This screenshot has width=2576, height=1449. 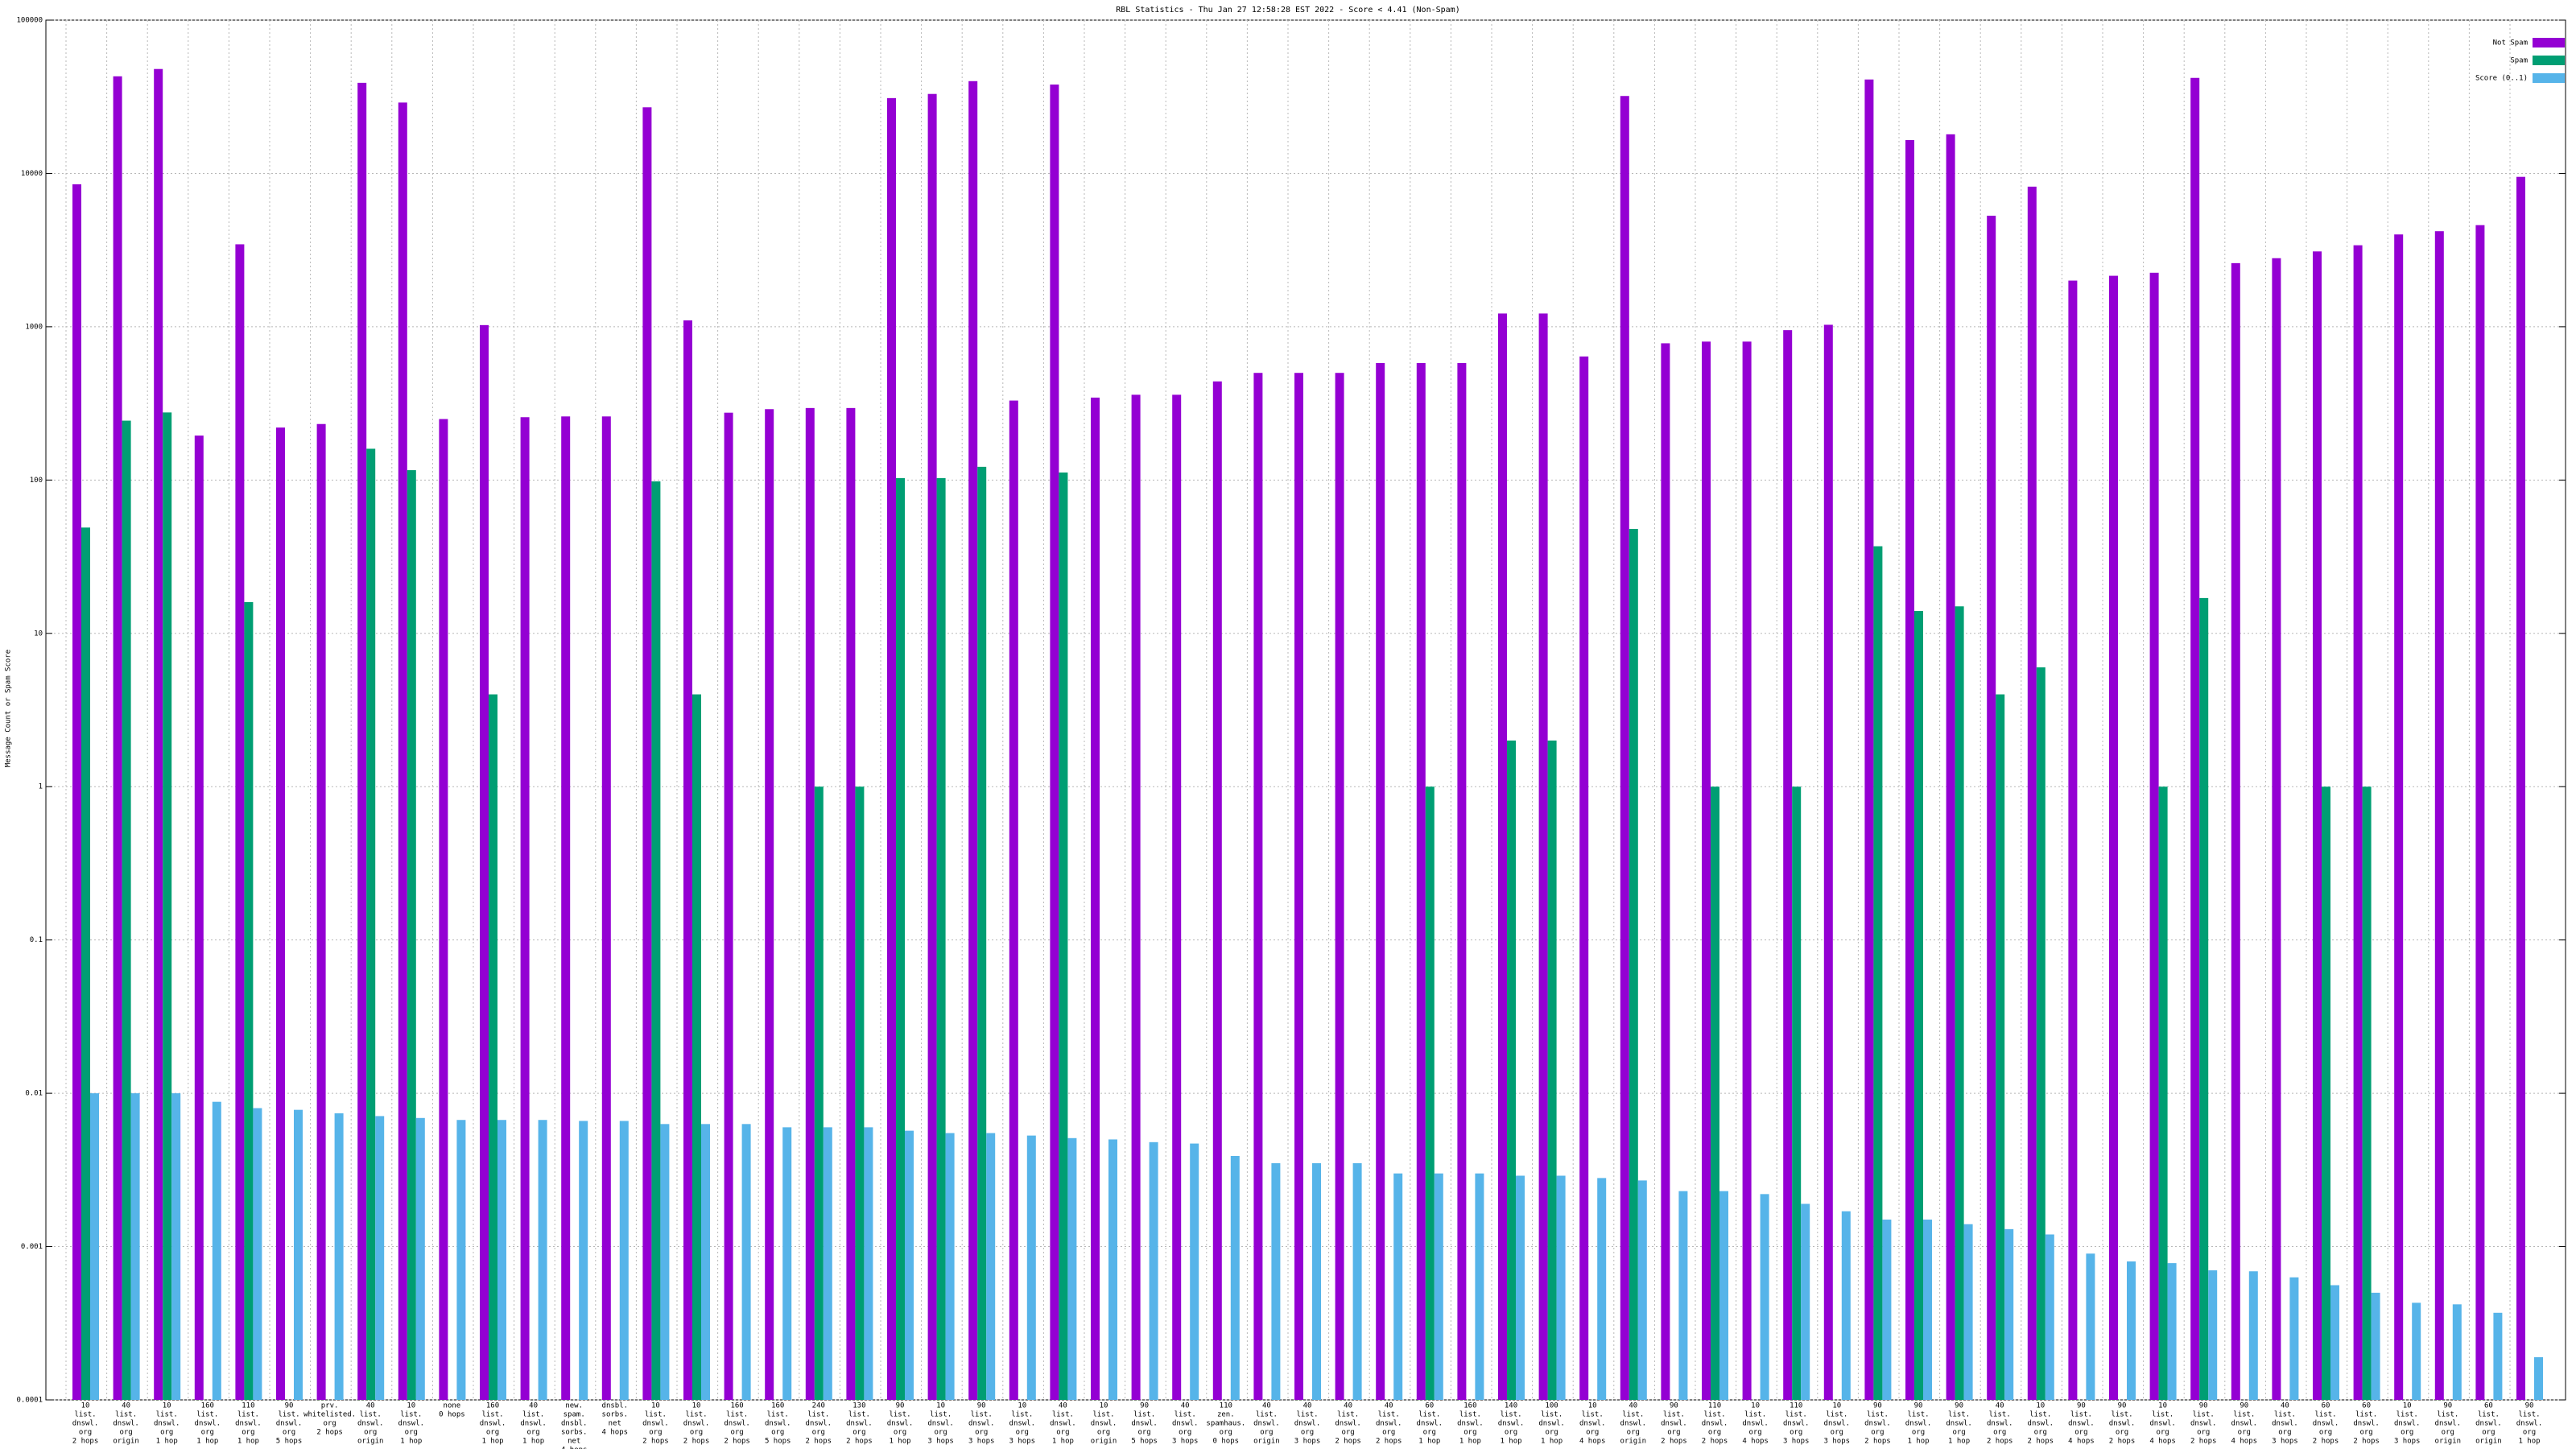 What do you see at coordinates (818, 1406) in the screenshot?
I see `x-tick-label: 240` at bounding box center [818, 1406].